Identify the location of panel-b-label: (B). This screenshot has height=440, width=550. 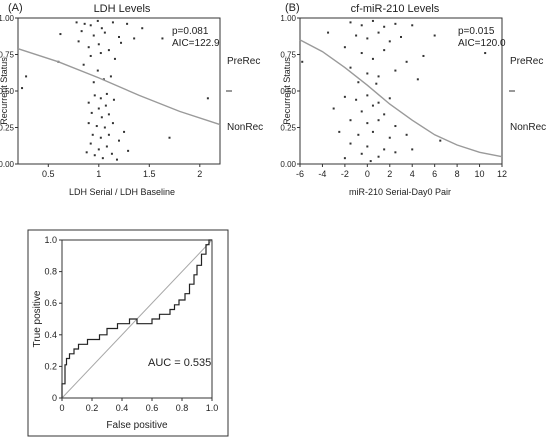
(292, 8).